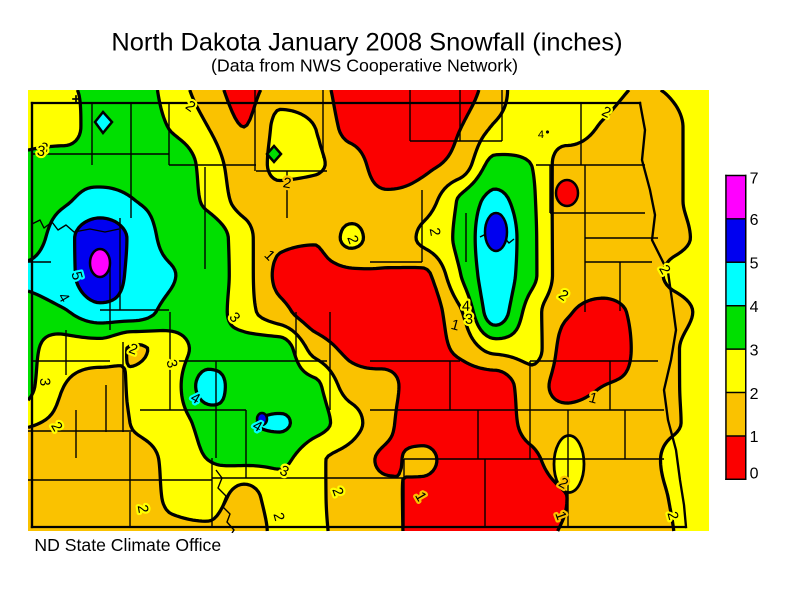  I want to click on svg-text: 7, so click(754, 179).